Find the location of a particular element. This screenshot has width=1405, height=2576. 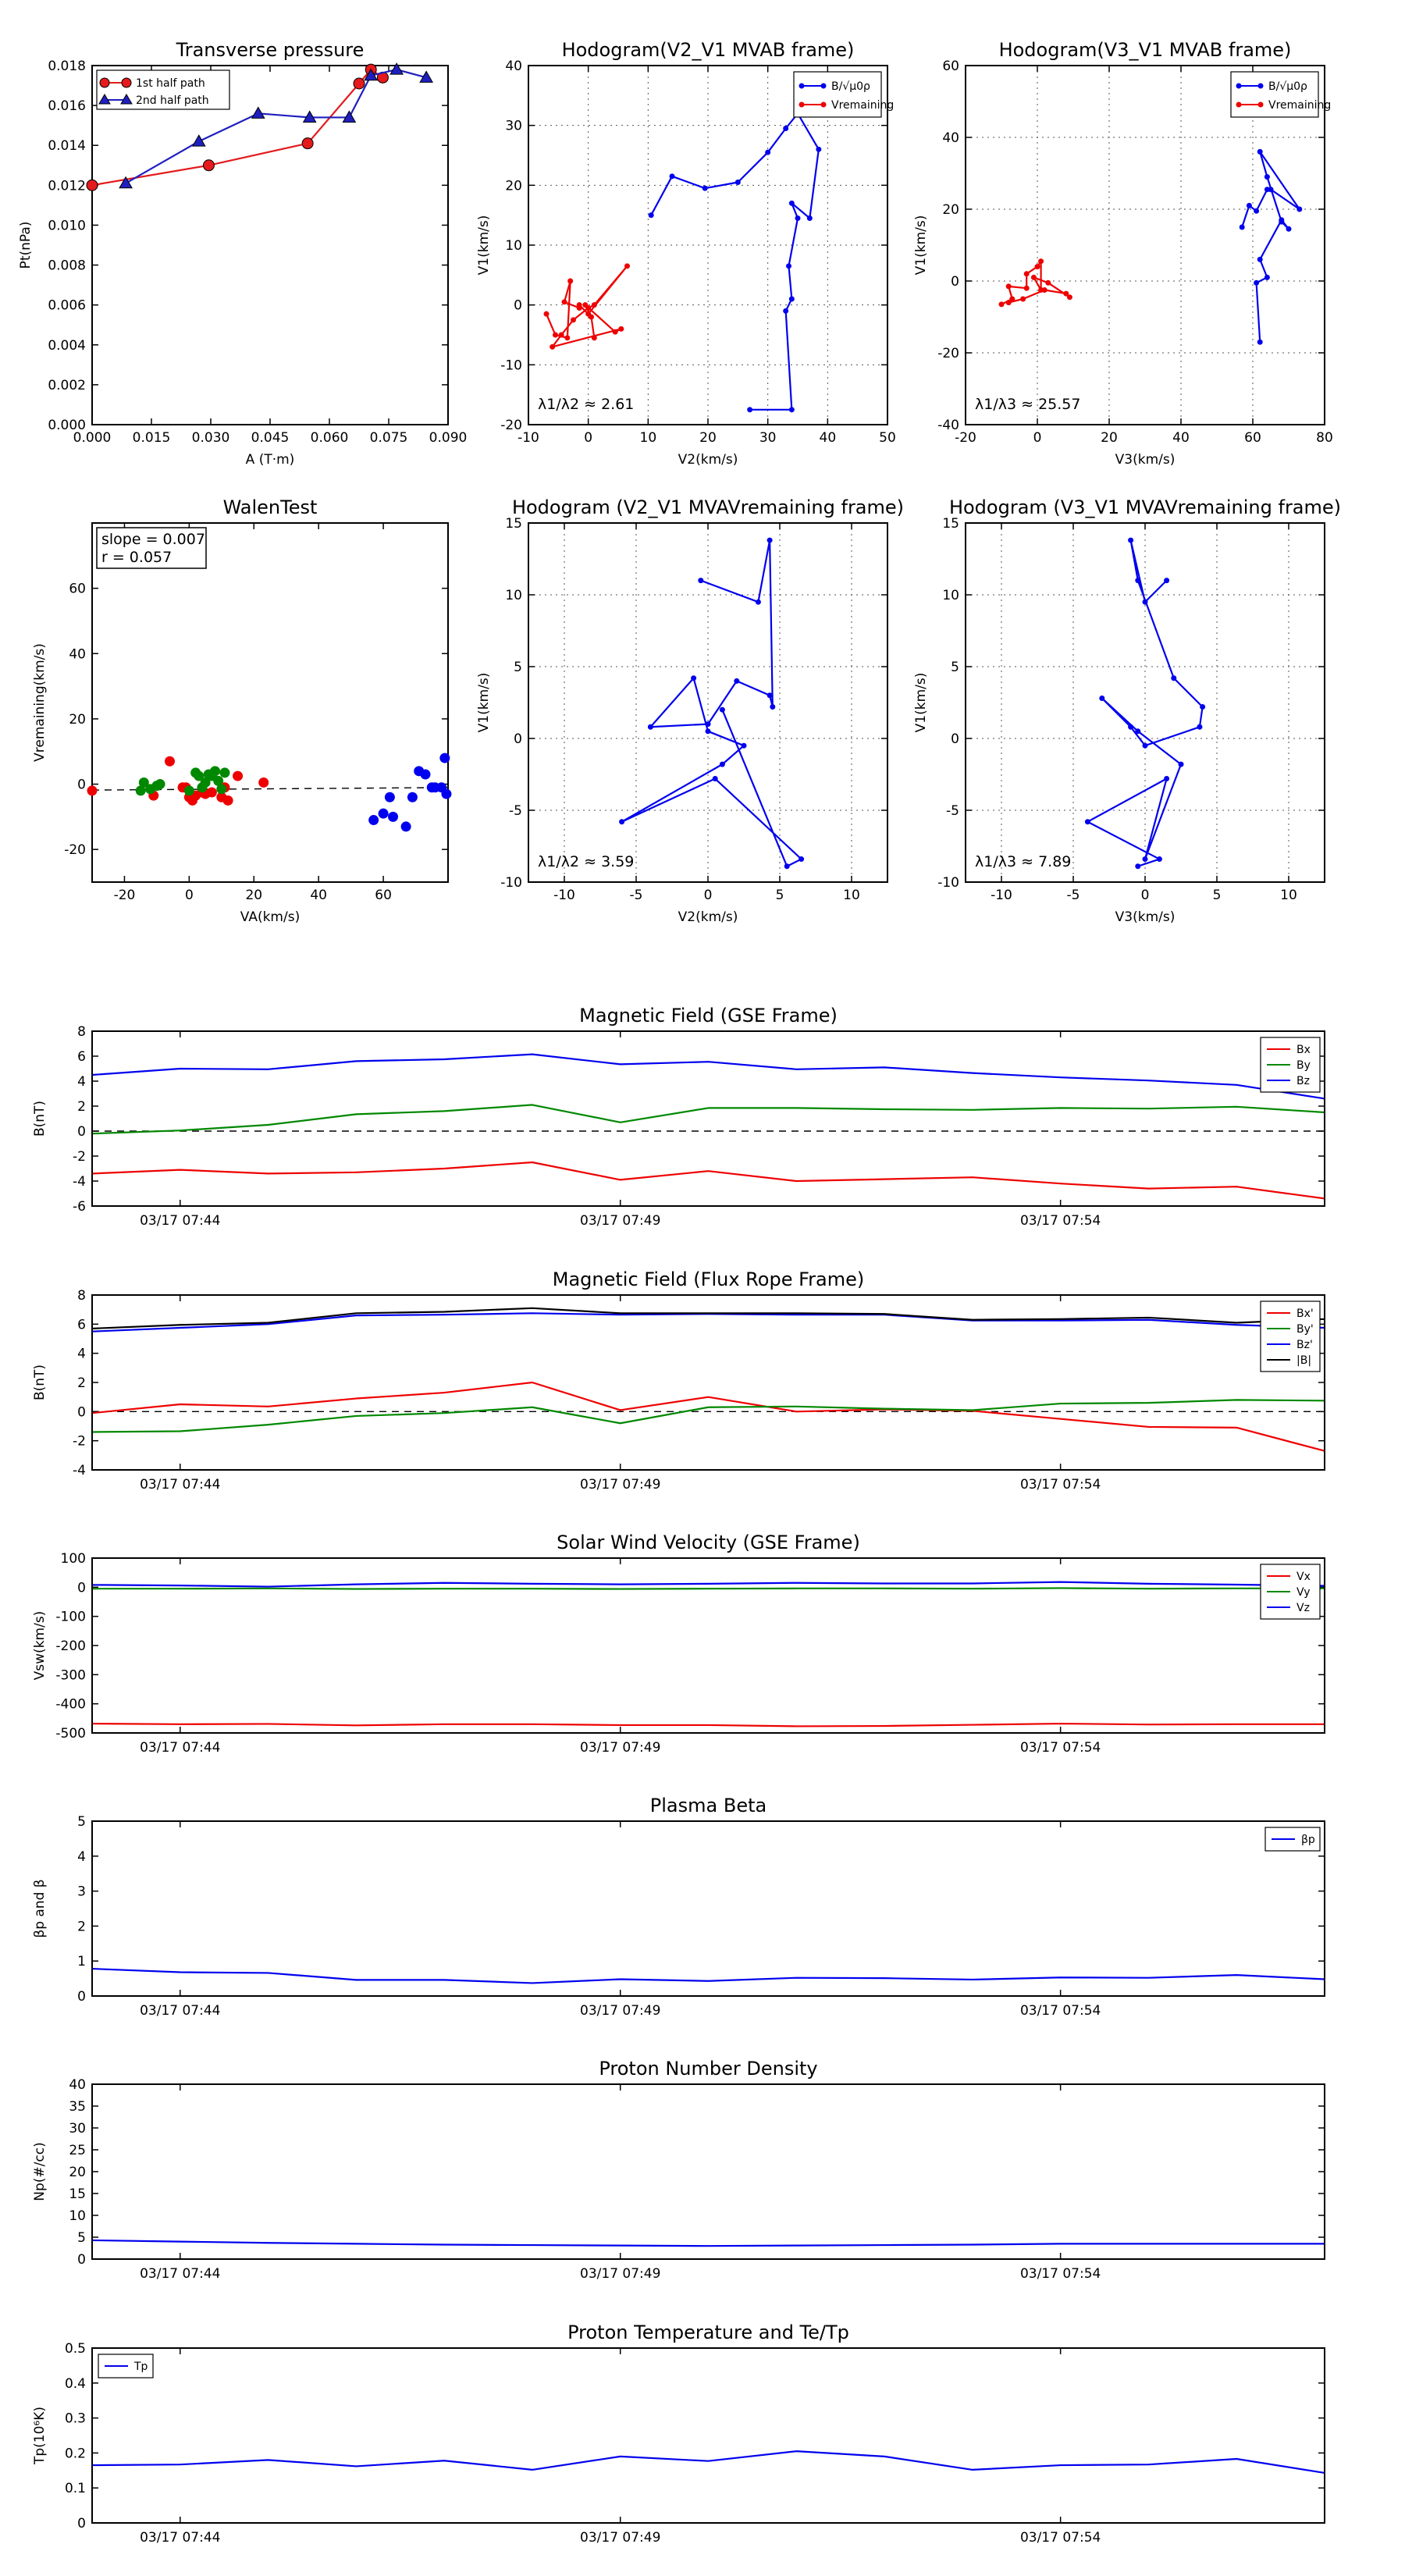

x-tick-label: 10 is located at coordinates (851, 895).